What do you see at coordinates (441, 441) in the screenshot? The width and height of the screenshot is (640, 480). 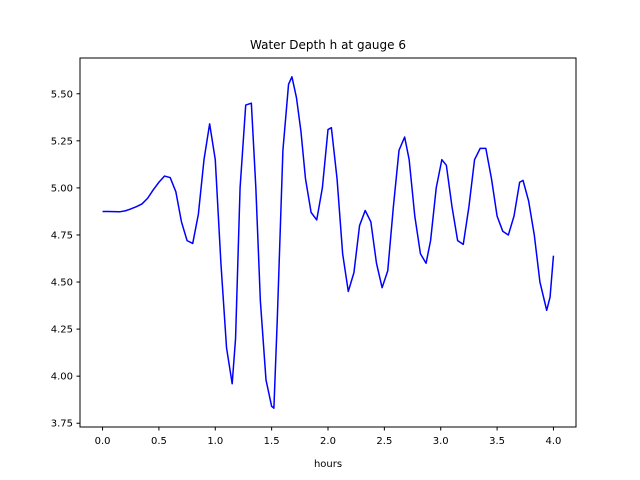 I see `x-tick-label: 3.0` at bounding box center [441, 441].